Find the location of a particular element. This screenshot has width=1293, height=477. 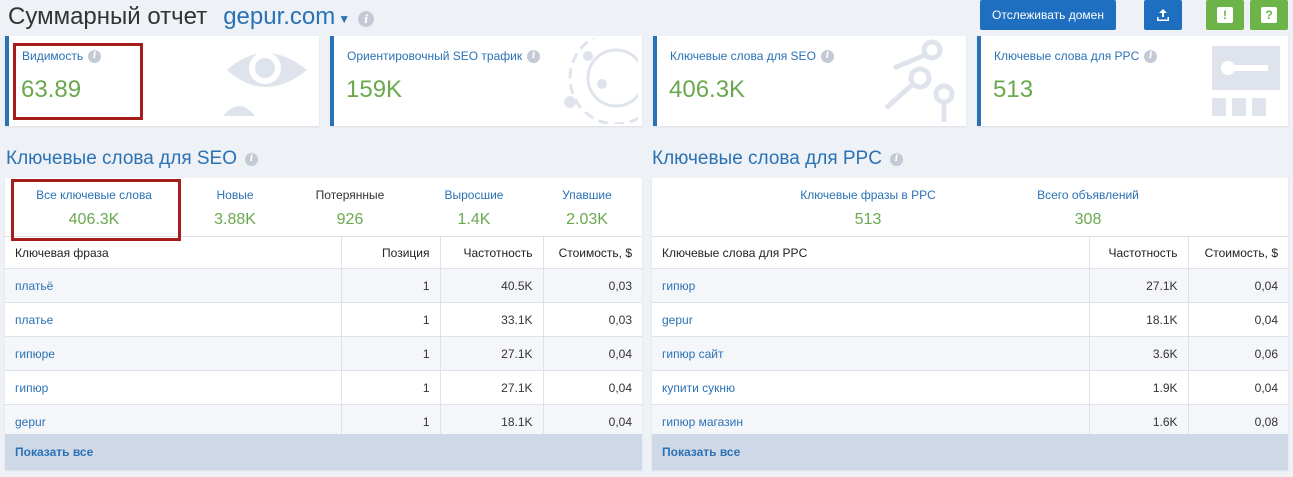

table-row: gepur 18.1K 0,04 is located at coordinates (970, 319).